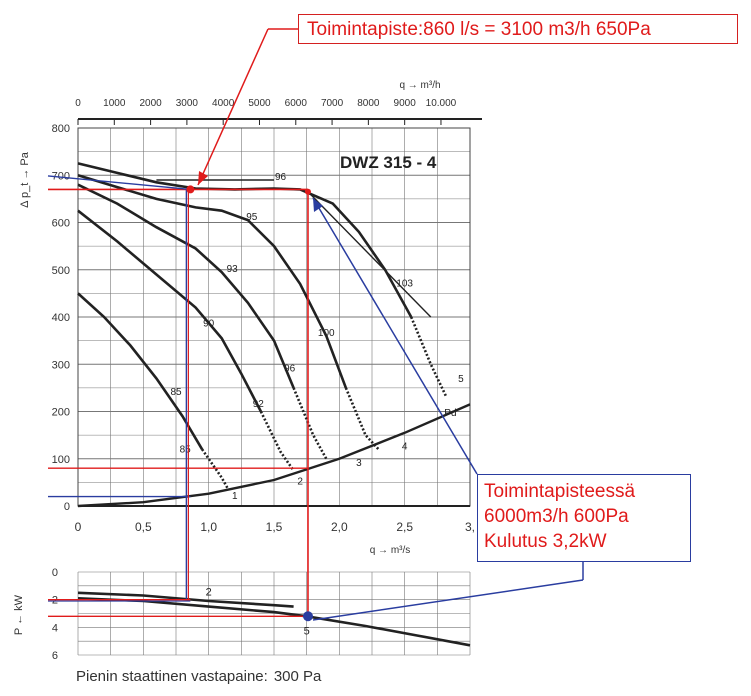 This screenshot has width=751, height=696. I want to click on power-curve-label: 5, so click(307, 631).